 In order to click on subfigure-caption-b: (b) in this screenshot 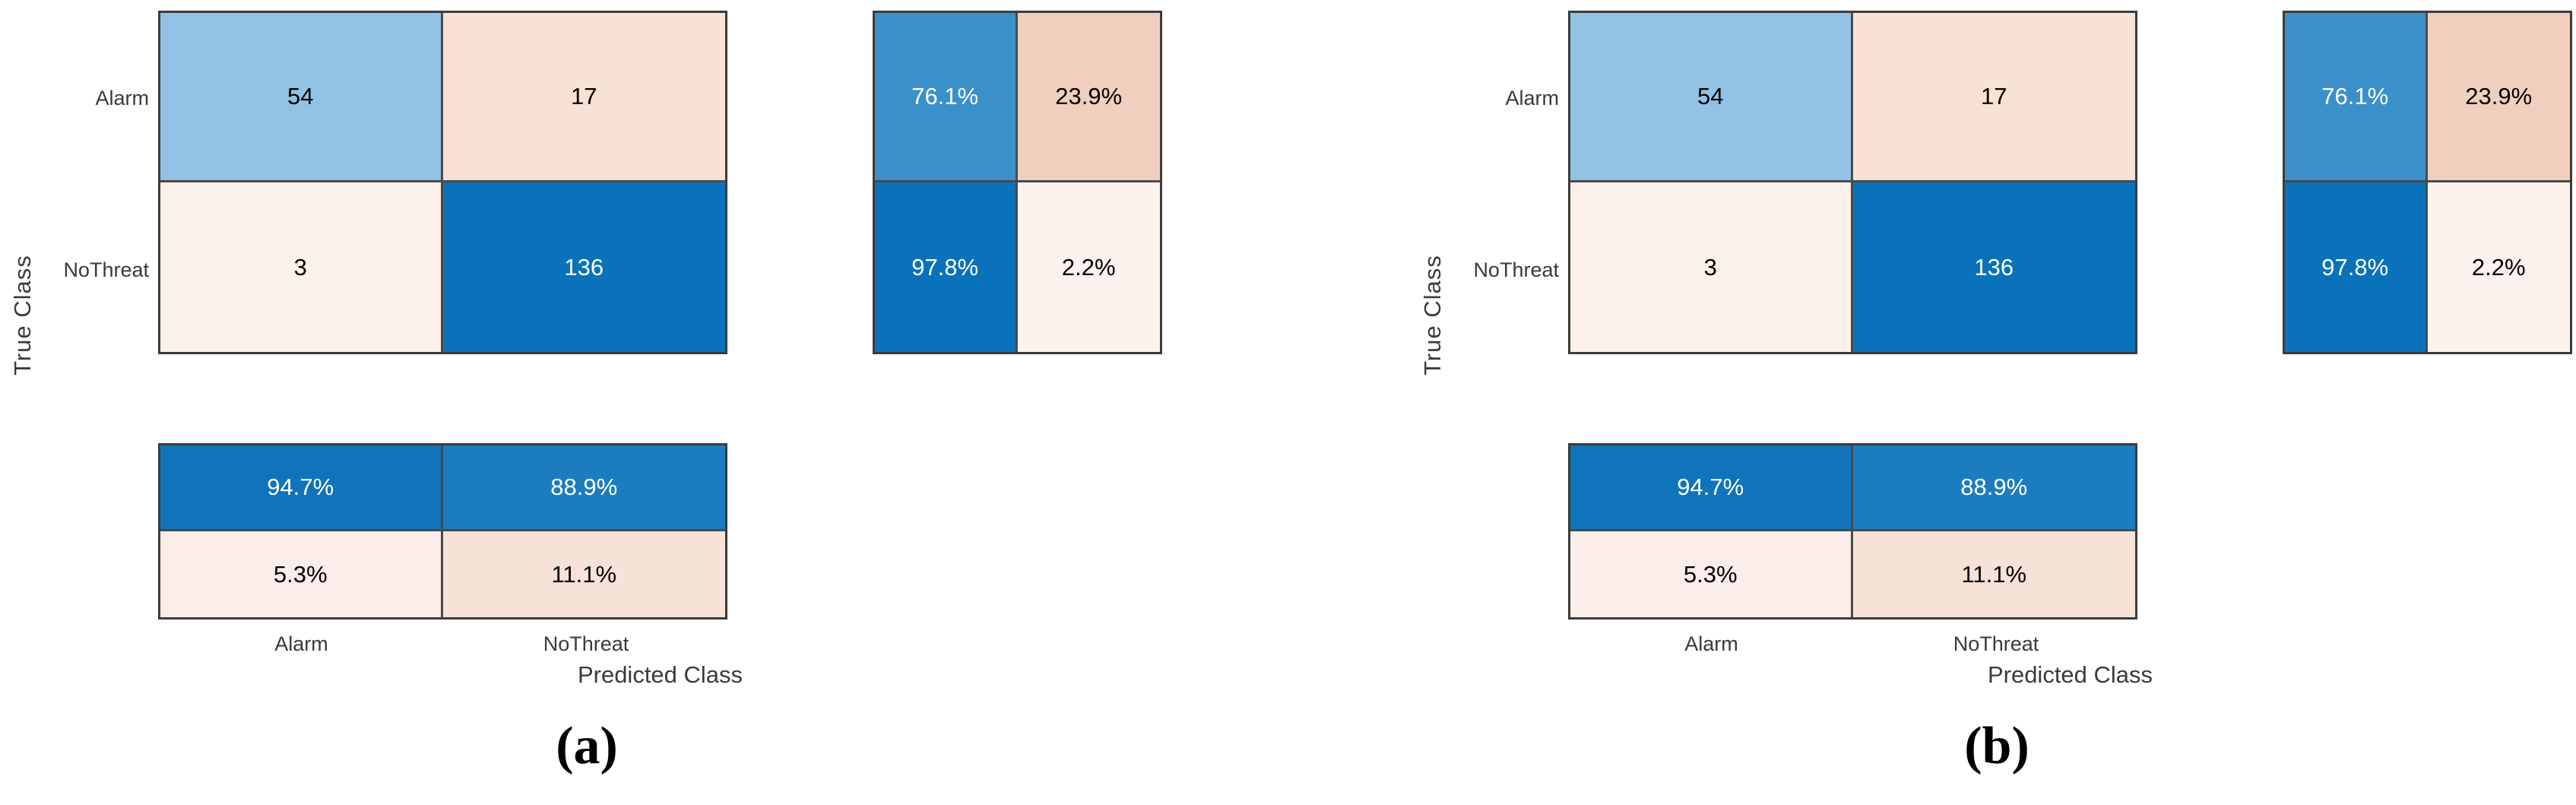, I will do `click(1996, 746)`.